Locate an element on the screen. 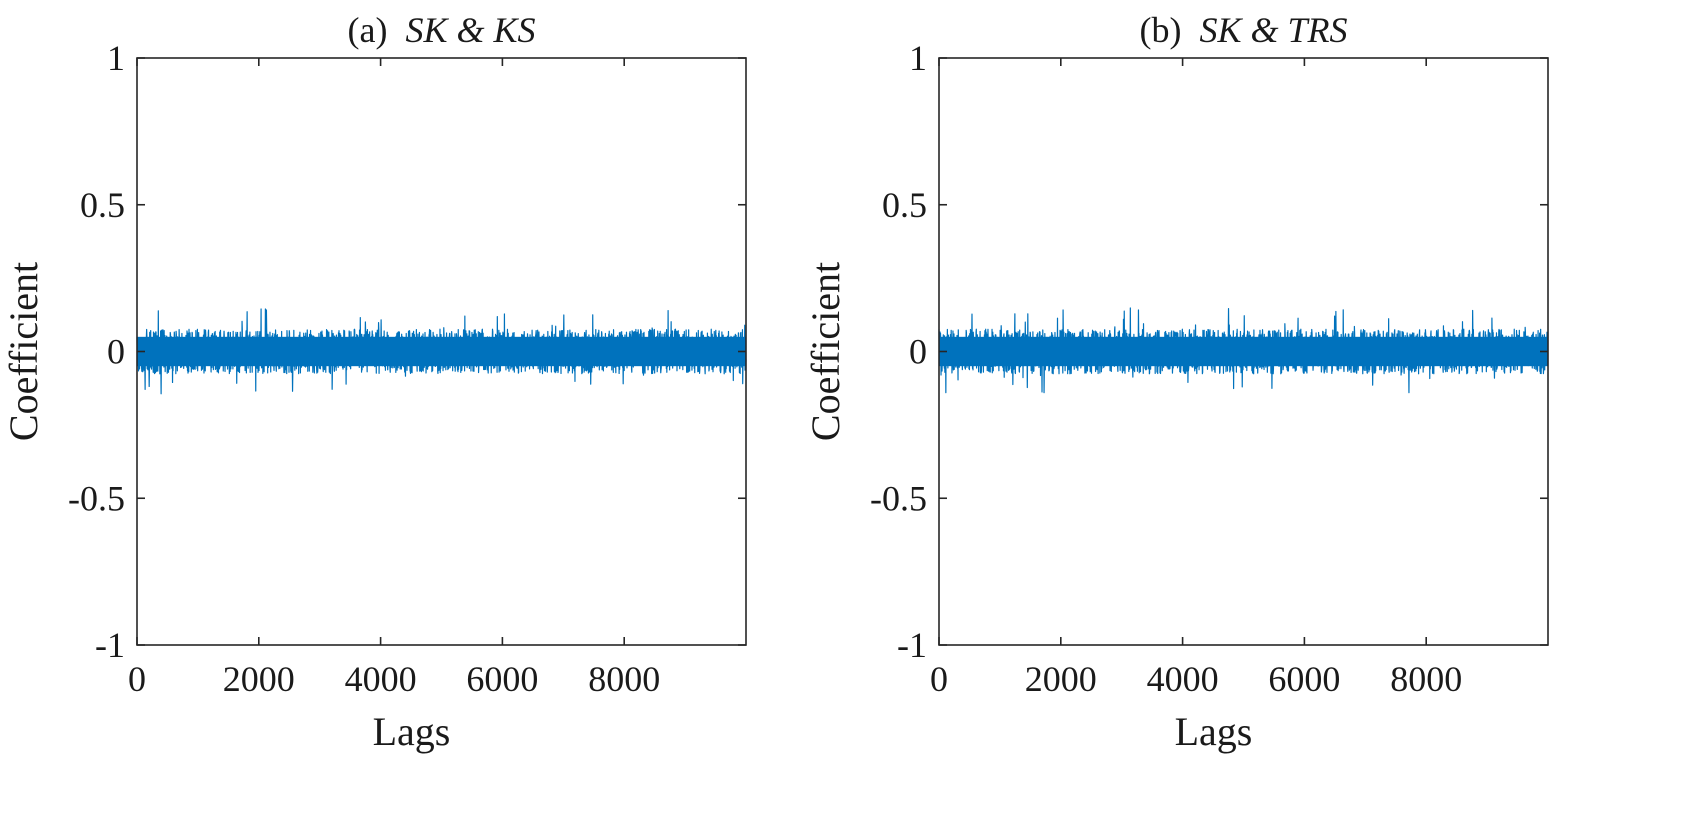 This screenshot has height=835, width=1702. panel-label: (a) is located at coordinates (368, 30).